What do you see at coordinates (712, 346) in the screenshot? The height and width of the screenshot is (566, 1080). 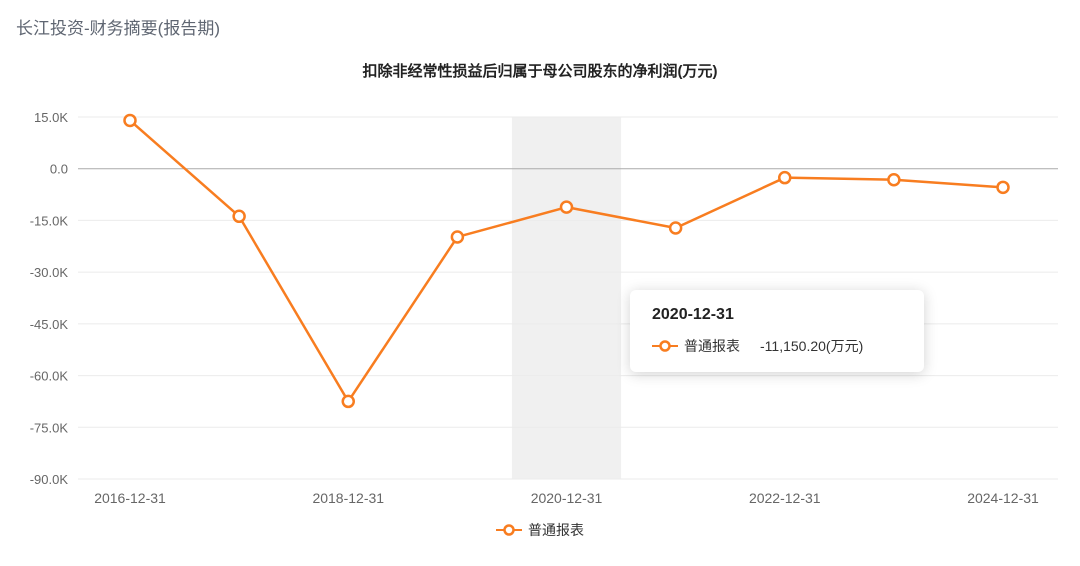 I see `tooltip-series-label: 普通报表` at bounding box center [712, 346].